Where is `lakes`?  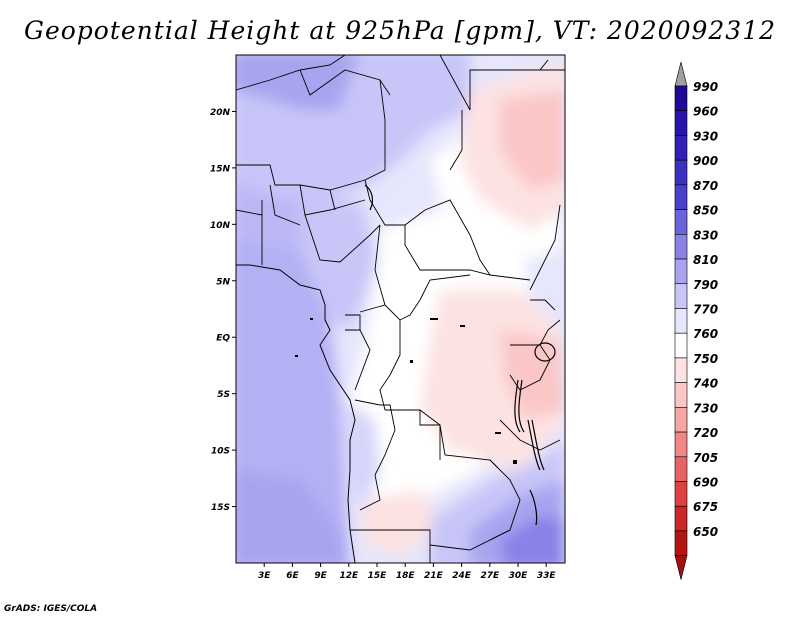
lakes is located at coordinates (460, 355).